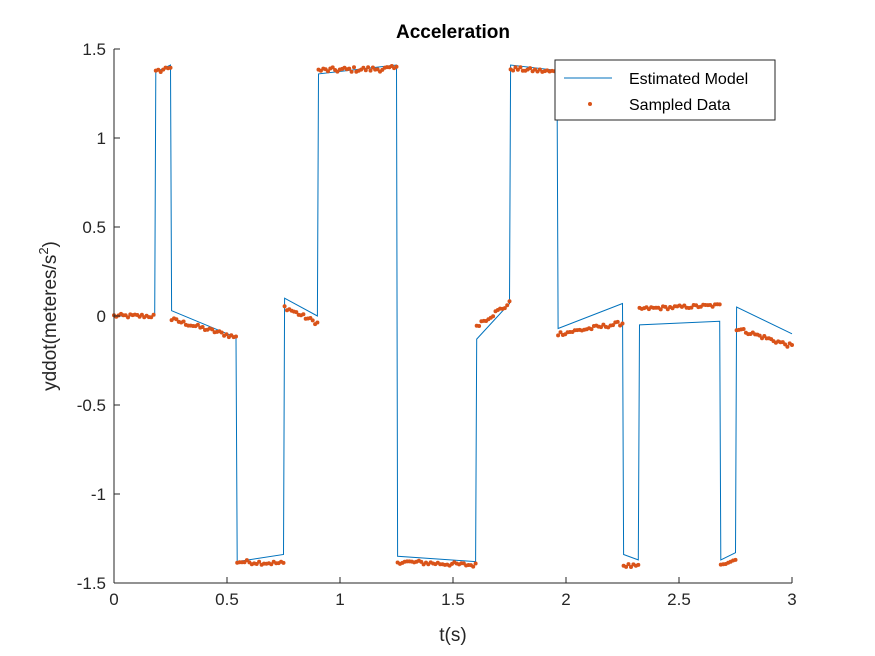 This screenshot has width=875, height=656. Describe the element at coordinates (91, 583) in the screenshot. I see `y-tick-label: -1.5` at that location.